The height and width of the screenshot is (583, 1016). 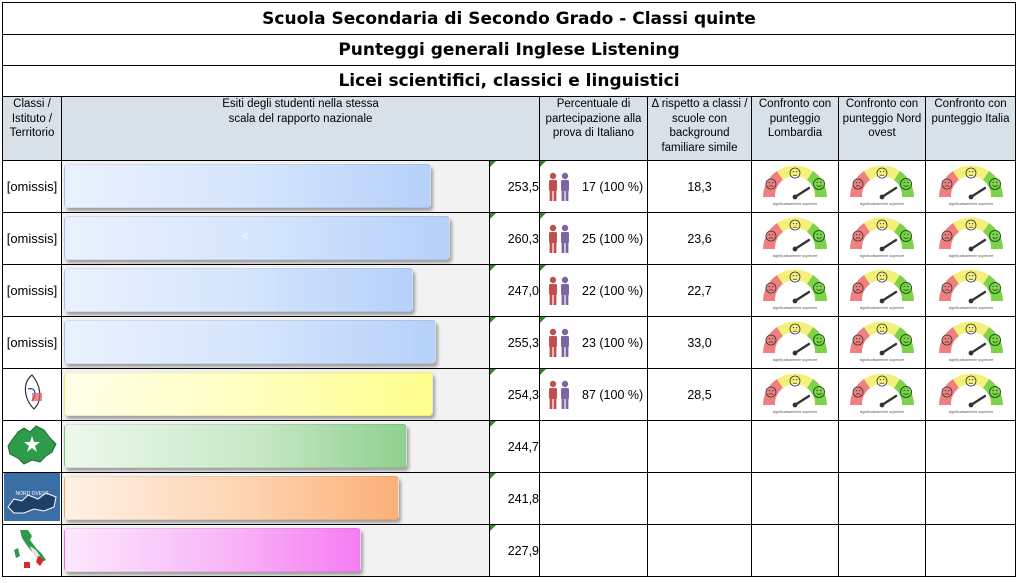 I want to click on gauge-lombardia-cell, so click(x=795, y=446).